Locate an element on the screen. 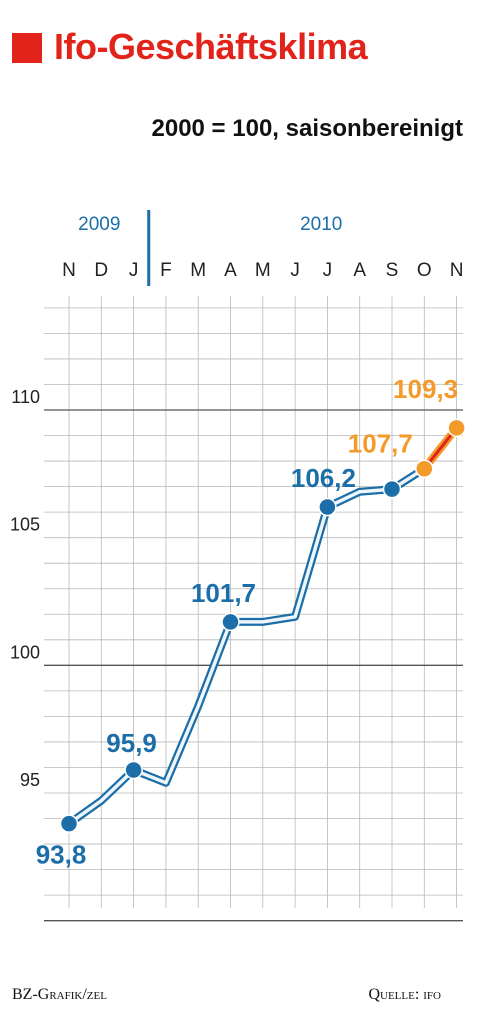  data-label: 107,7 is located at coordinates (380, 444).